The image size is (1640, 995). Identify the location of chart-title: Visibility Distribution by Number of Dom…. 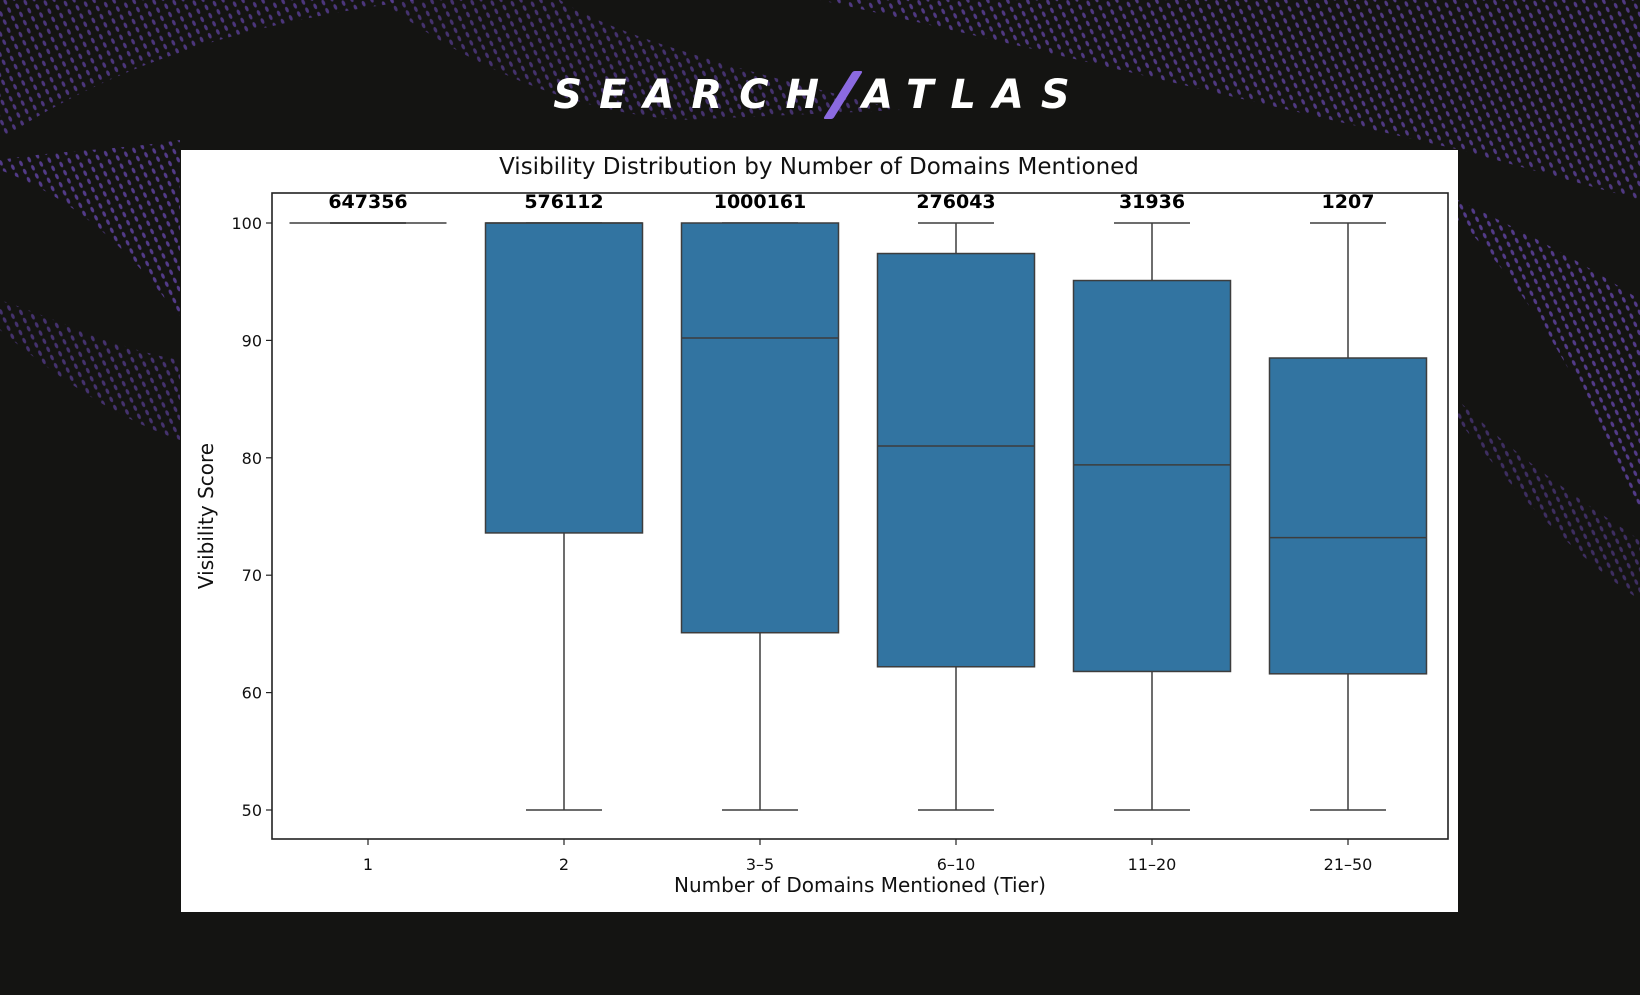
(819, 167).